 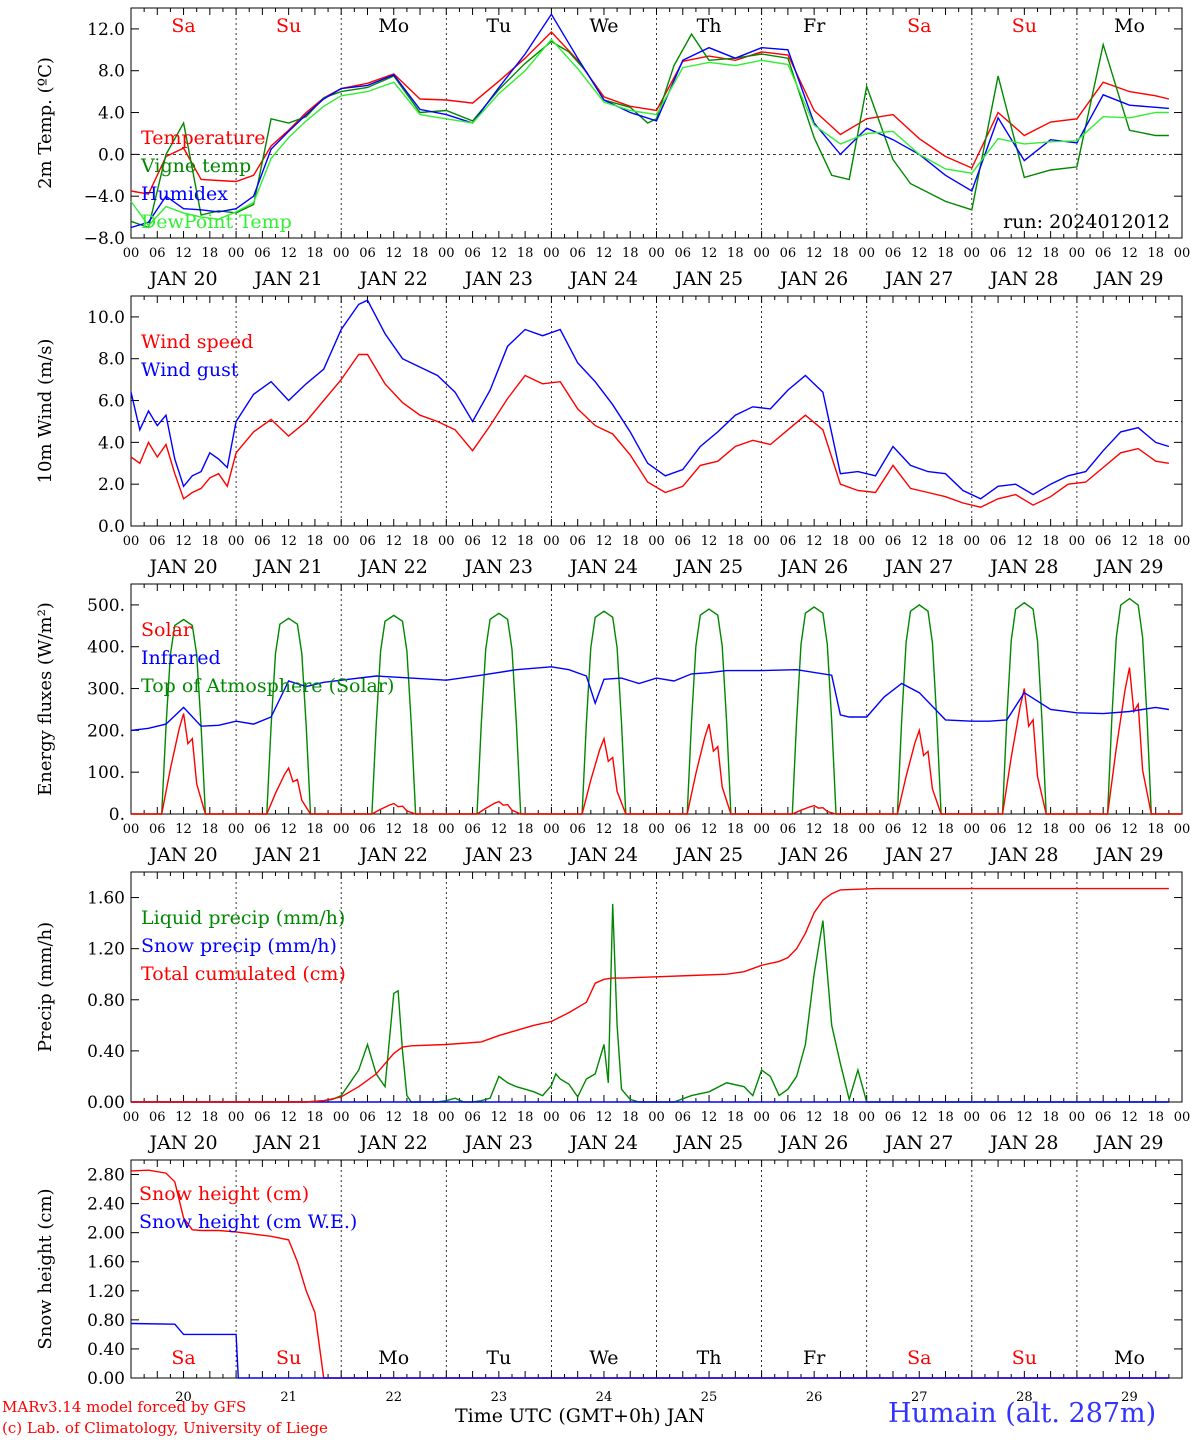 What do you see at coordinates (708, 567) in the screenshot?
I see `date-label: JAN 25` at bounding box center [708, 567].